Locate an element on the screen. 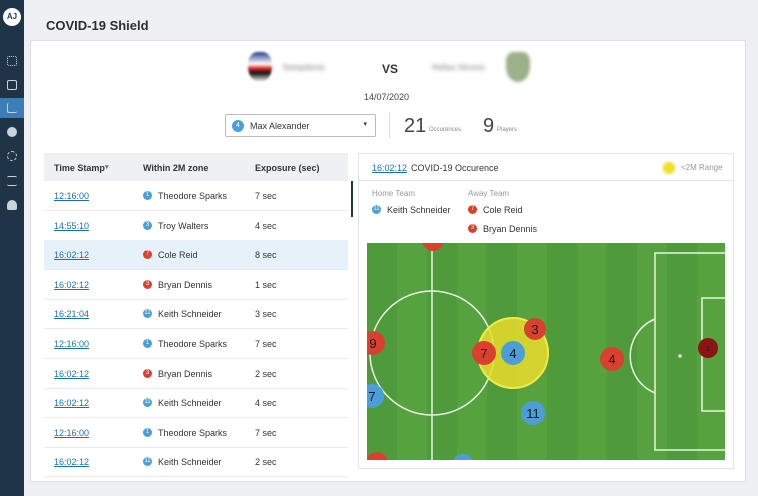  player-number: 11 is located at coordinates (533, 413).